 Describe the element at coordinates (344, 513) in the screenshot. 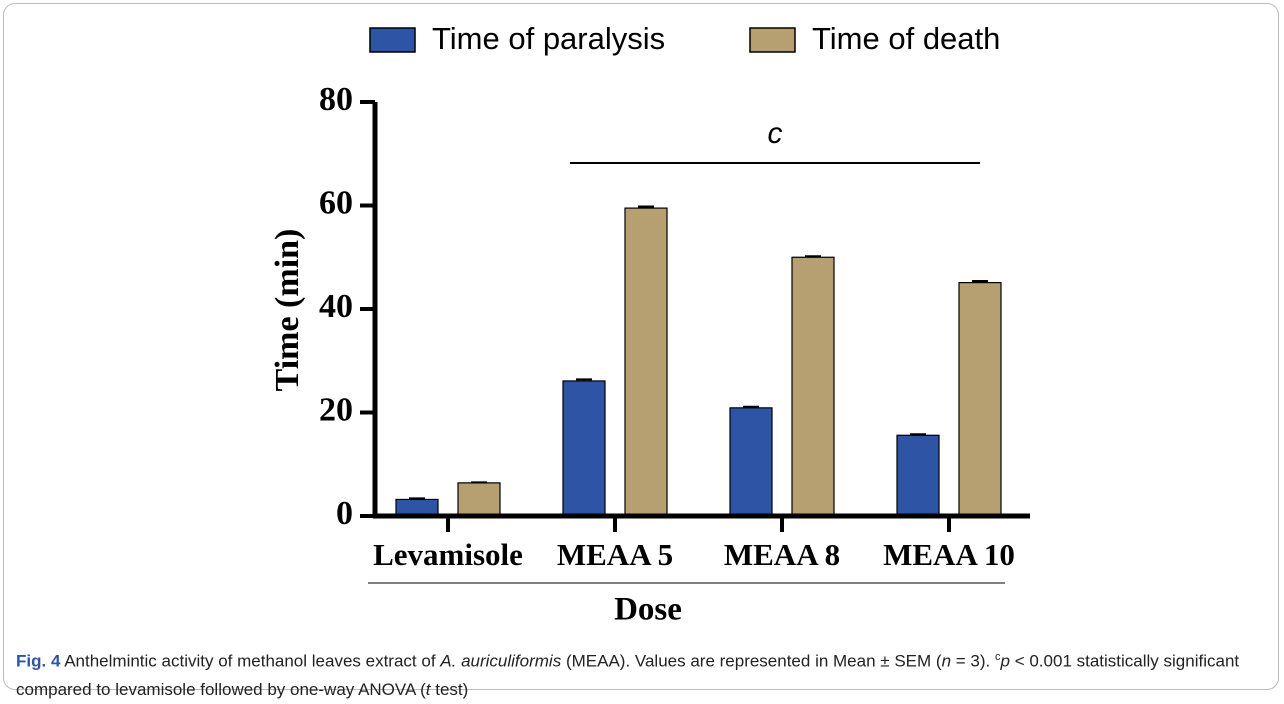

I see `y-tick-label: 0` at that location.